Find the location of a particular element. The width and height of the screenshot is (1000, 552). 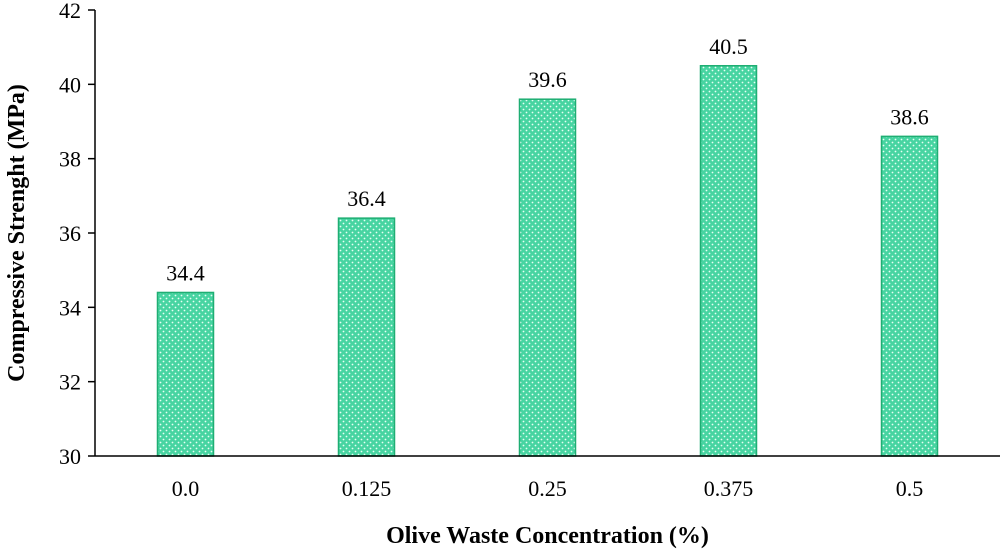

x-tick-label: 0.0 is located at coordinates (186, 488).